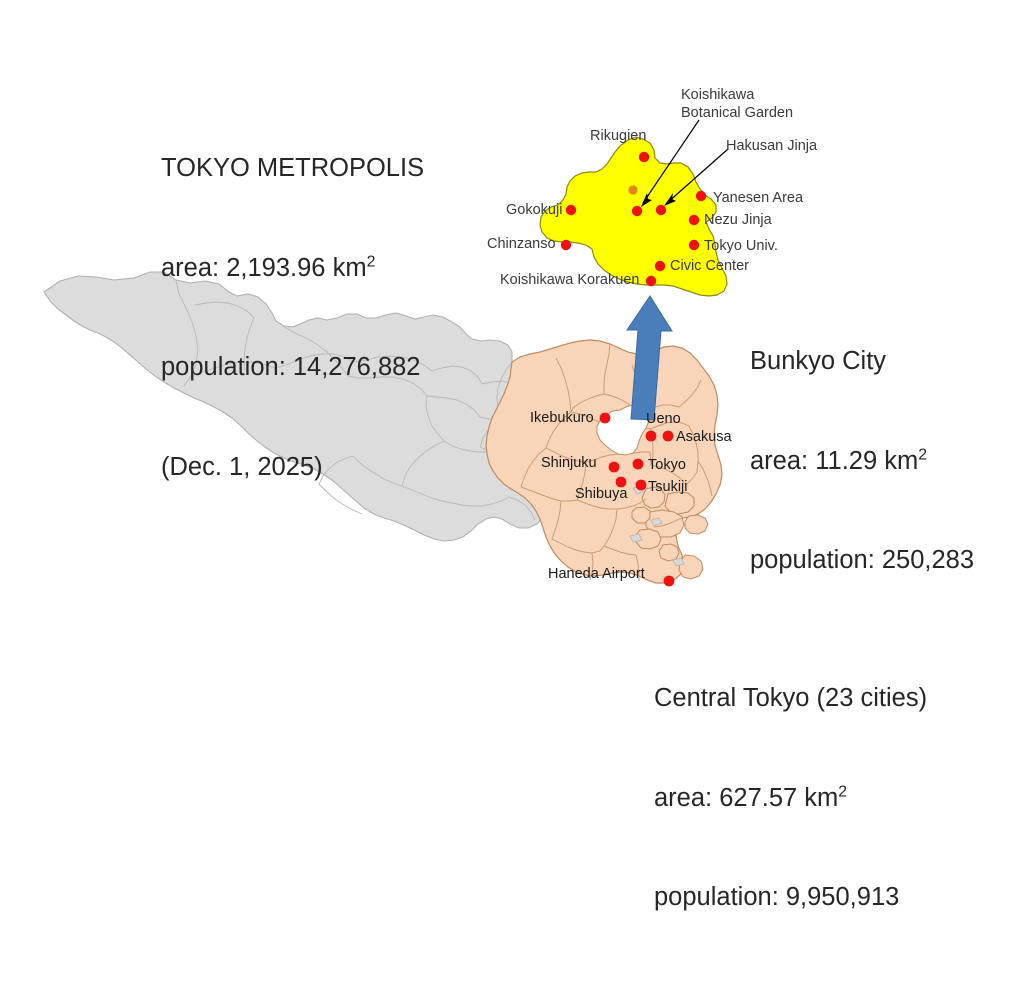 The image size is (1024, 981). I want to click on hakusan-jinja-marker, so click(637, 211).